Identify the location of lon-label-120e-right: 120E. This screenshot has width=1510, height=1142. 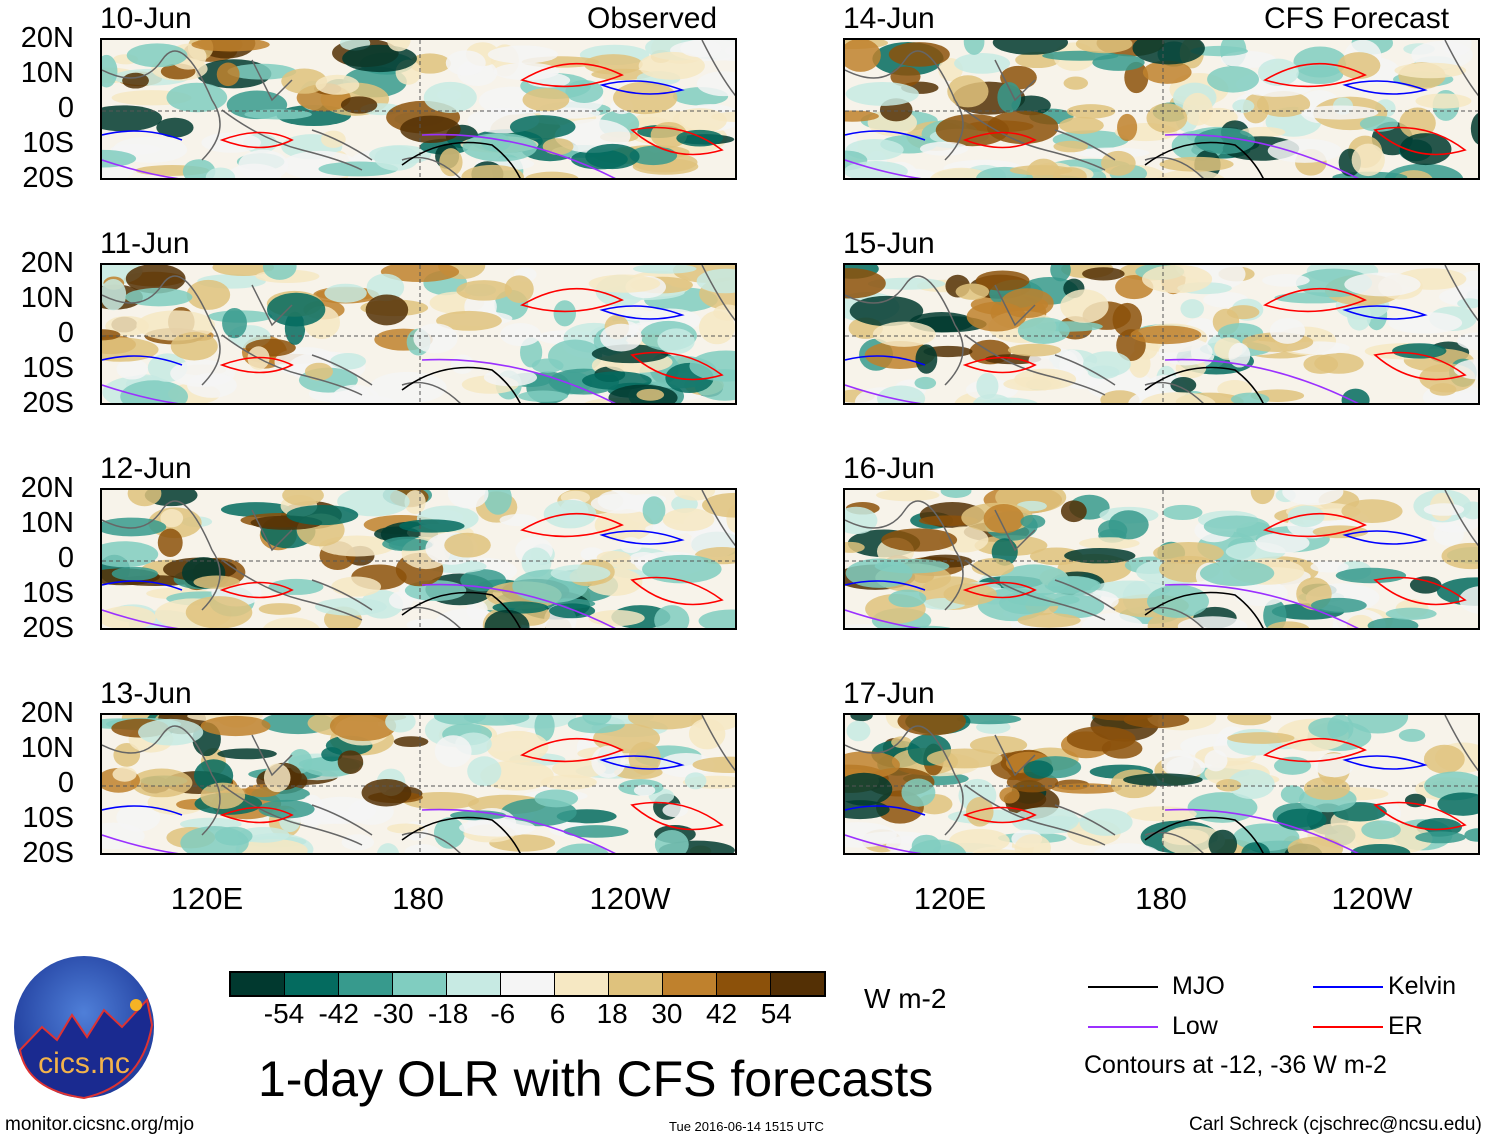
(950, 898).